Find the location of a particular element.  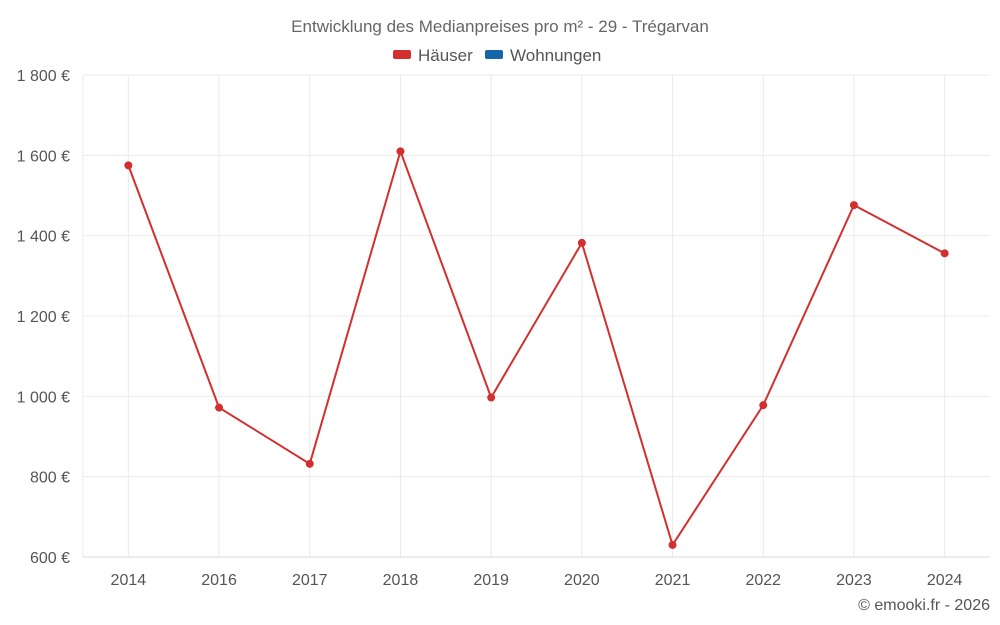

legend-label-wohnungen: Wohnungen is located at coordinates (555, 55).